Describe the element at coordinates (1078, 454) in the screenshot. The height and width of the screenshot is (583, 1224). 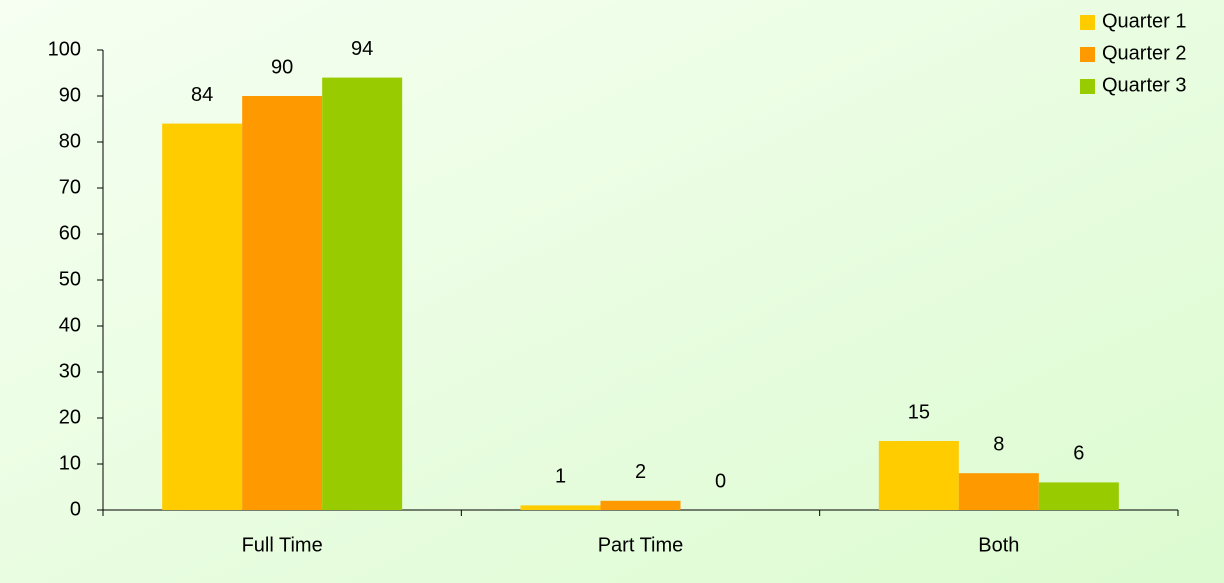
I see `data-label: 6` at that location.